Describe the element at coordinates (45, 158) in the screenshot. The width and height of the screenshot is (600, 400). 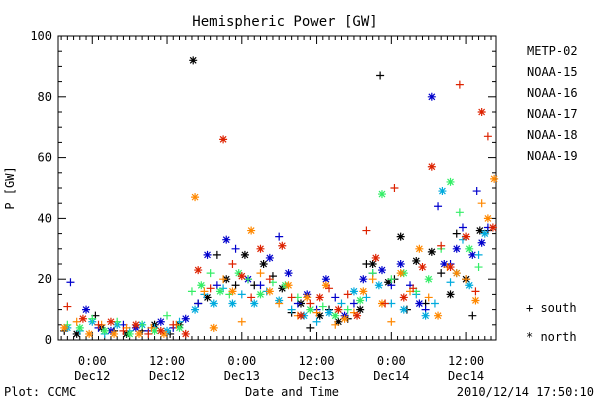
I see `y-tick-label: 60` at that location.